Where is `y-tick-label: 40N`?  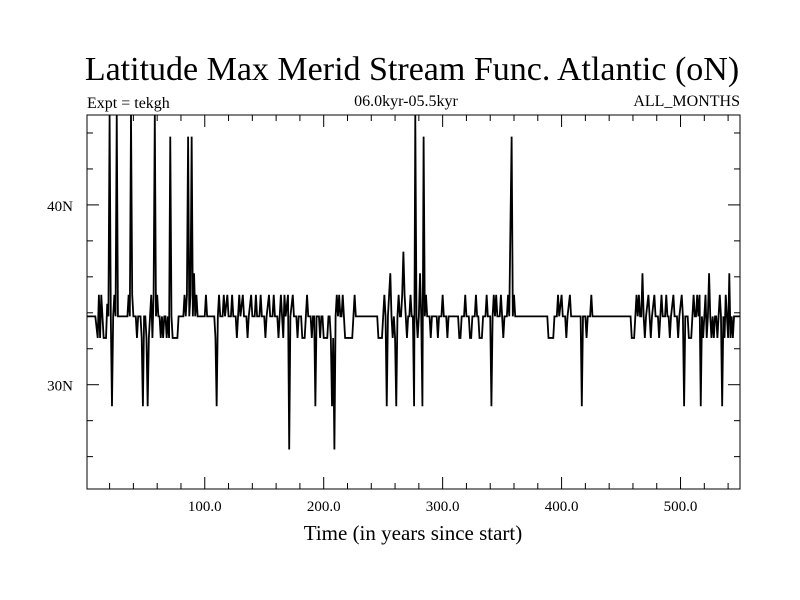 y-tick-label: 40N is located at coordinates (60, 207).